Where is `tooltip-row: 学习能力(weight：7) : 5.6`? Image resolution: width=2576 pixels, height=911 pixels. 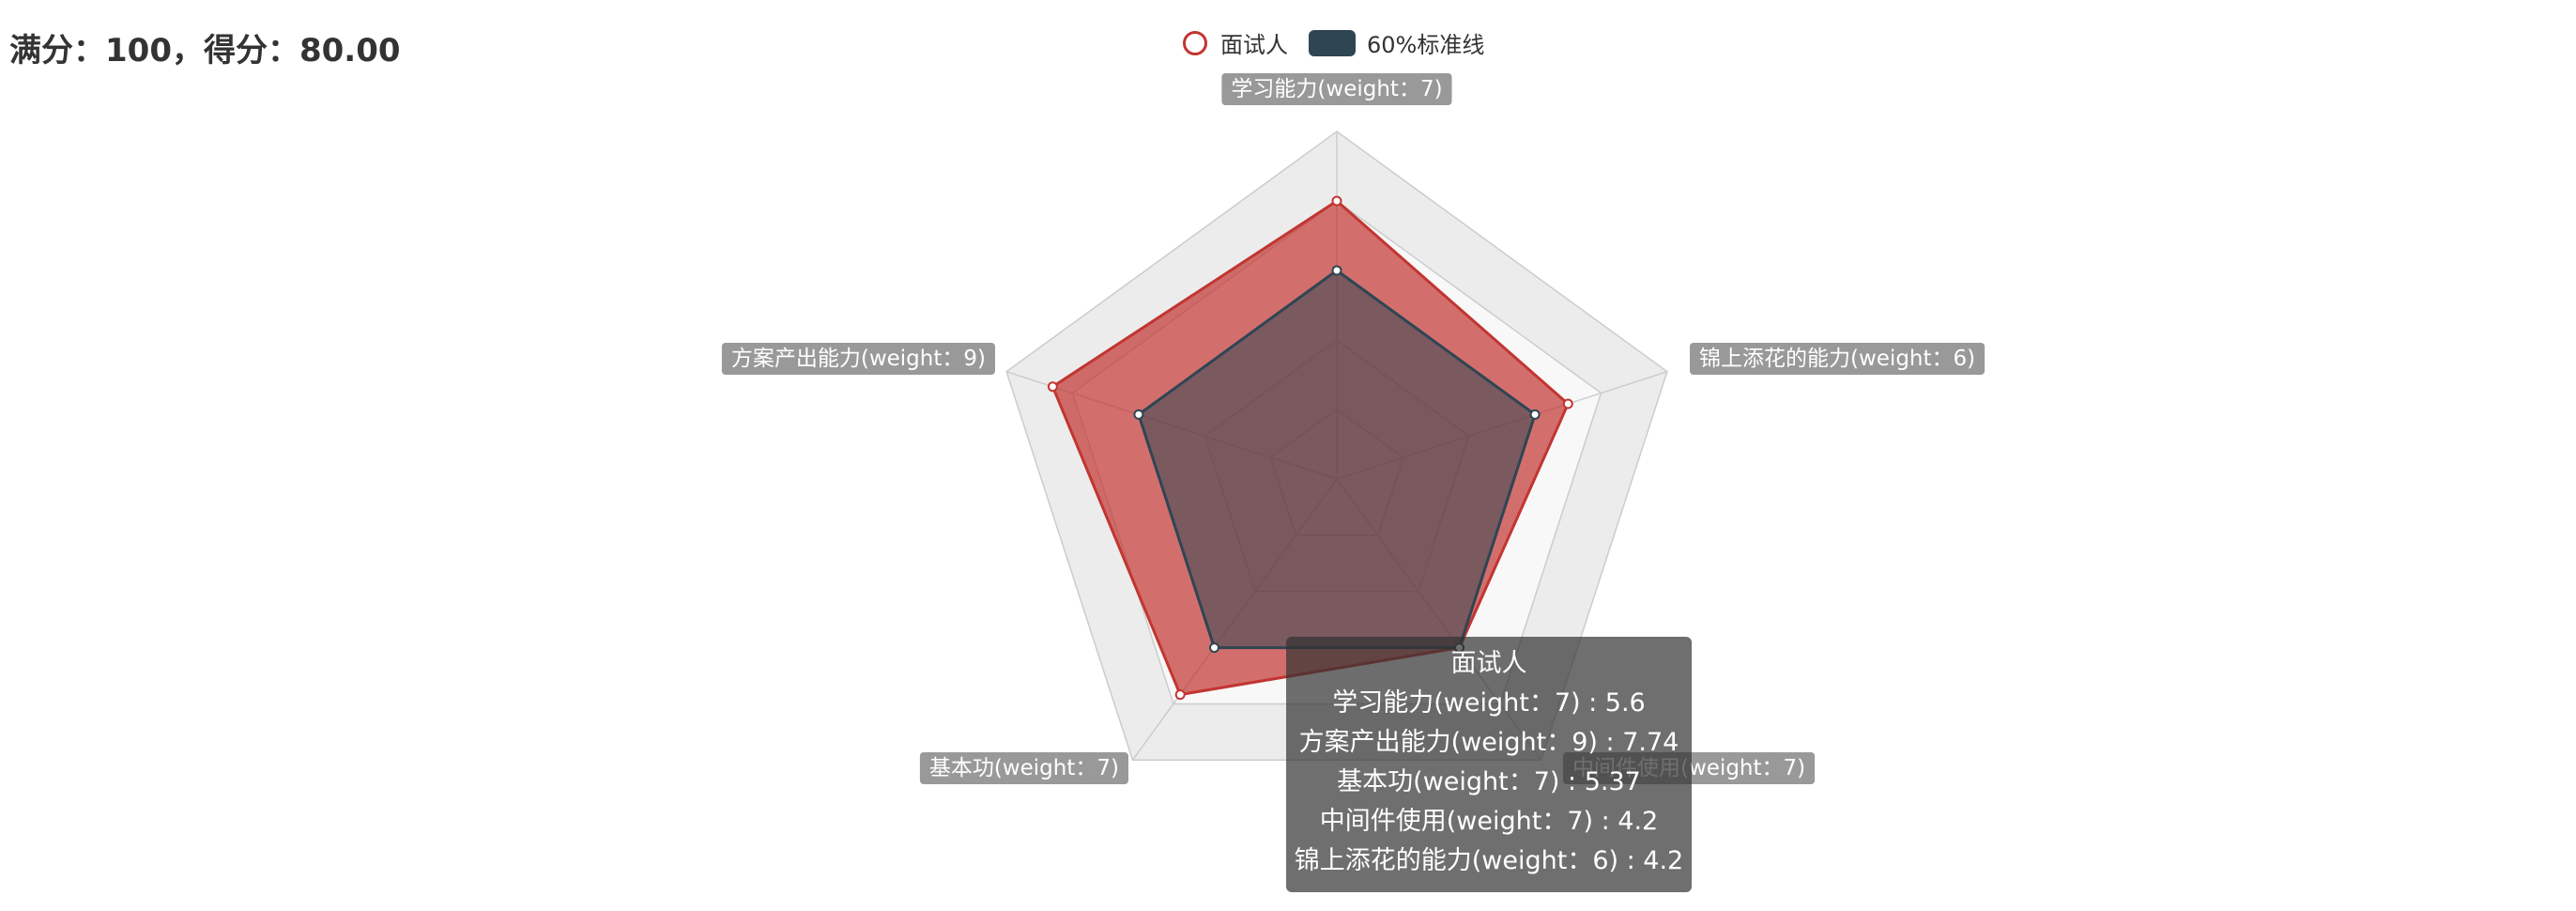
tooltip-row: 学习能力(weight：7) : 5.6 is located at coordinates (1489, 703).